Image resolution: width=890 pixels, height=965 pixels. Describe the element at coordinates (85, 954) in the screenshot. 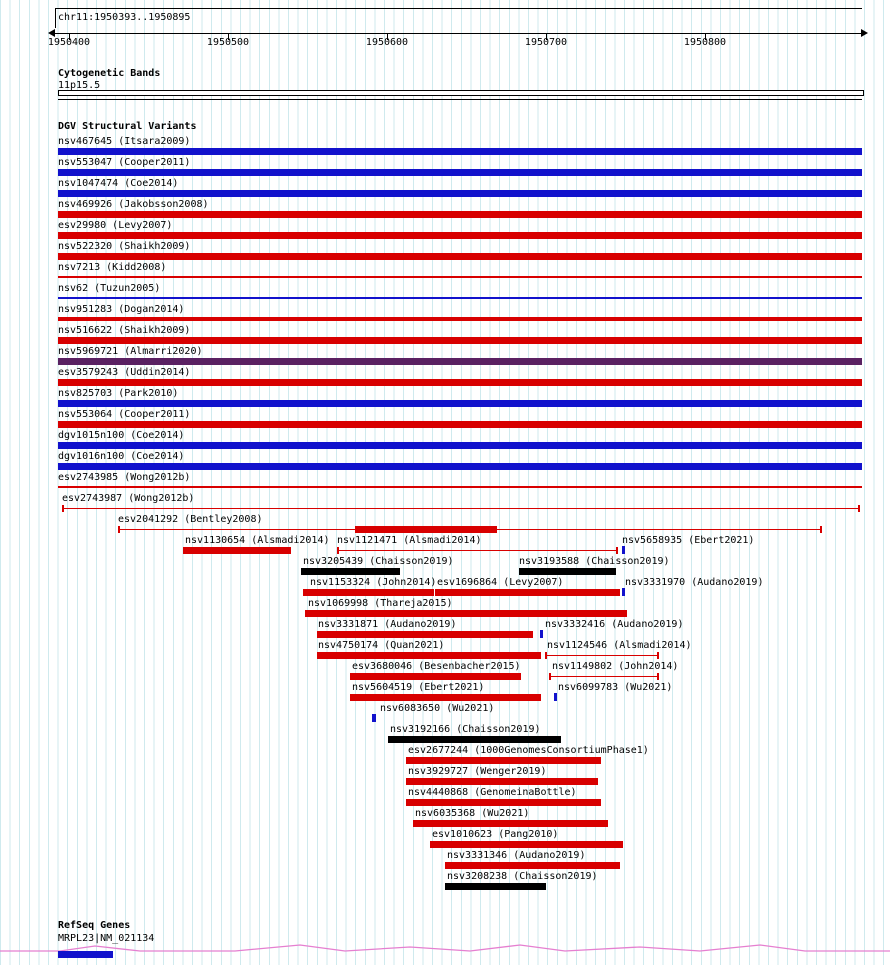

I see `refseq-gene-bar` at that location.